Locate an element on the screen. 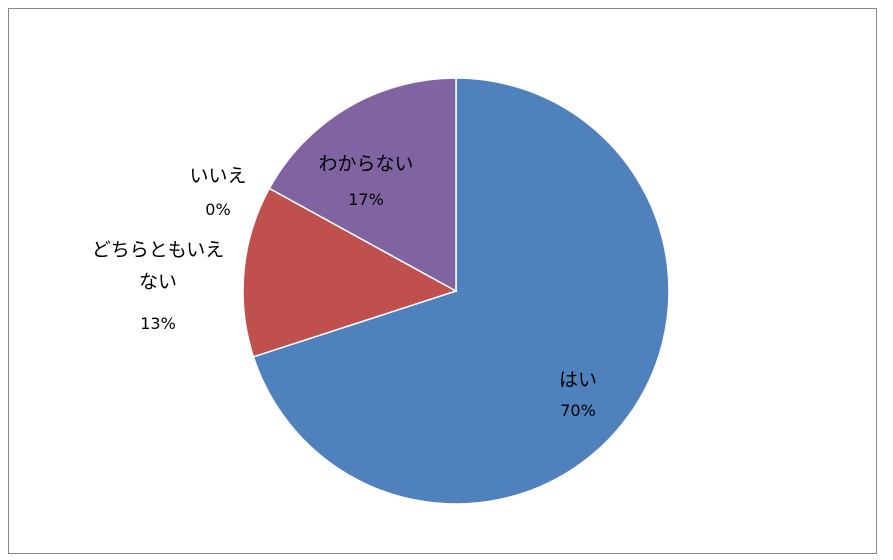 Image resolution: width=893 pixels, height=560 pixels. label-iie-name: いいえ is located at coordinates (217, 176).